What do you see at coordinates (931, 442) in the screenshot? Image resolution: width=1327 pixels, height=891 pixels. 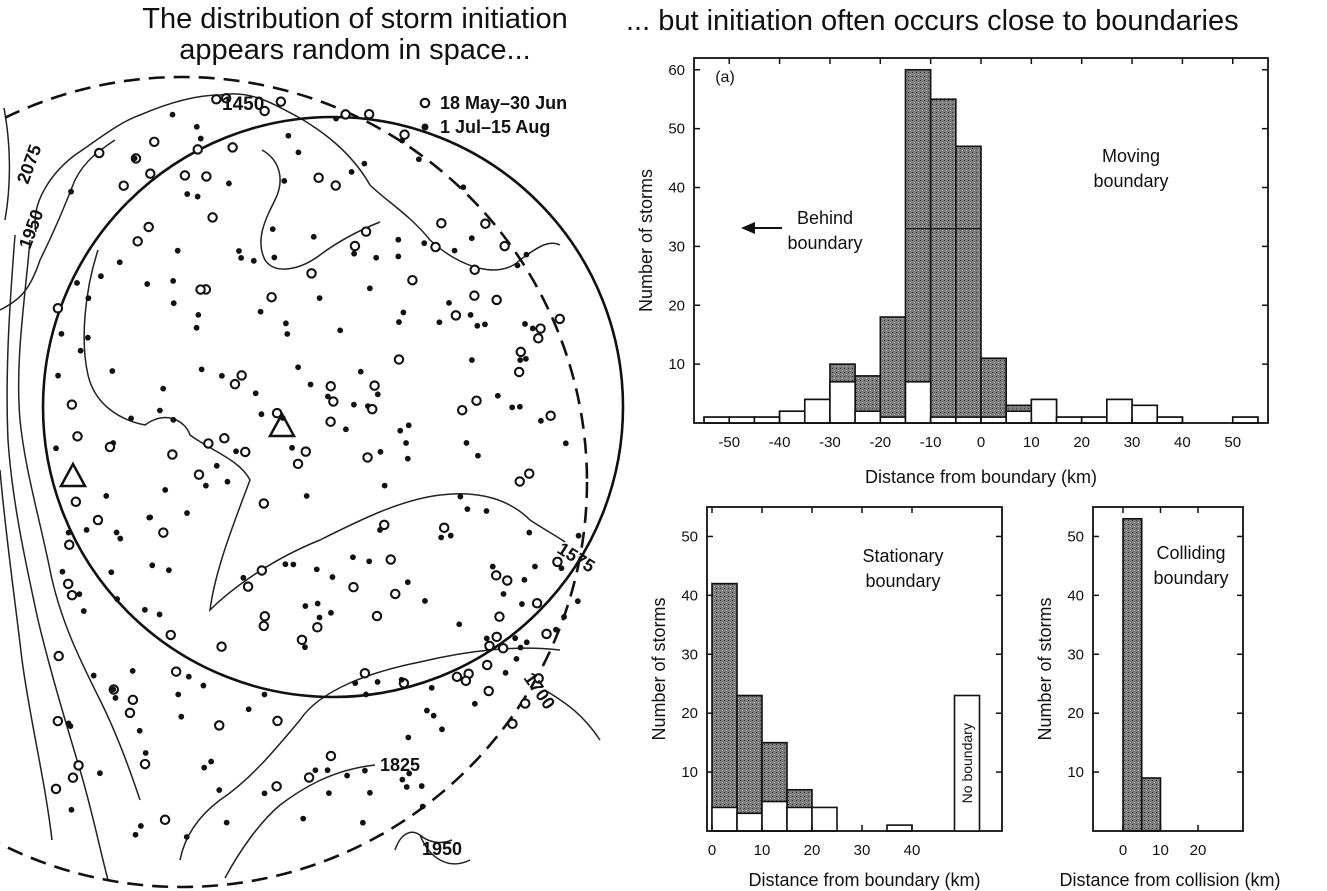 I see `moving-x-tick-label: -10` at bounding box center [931, 442].